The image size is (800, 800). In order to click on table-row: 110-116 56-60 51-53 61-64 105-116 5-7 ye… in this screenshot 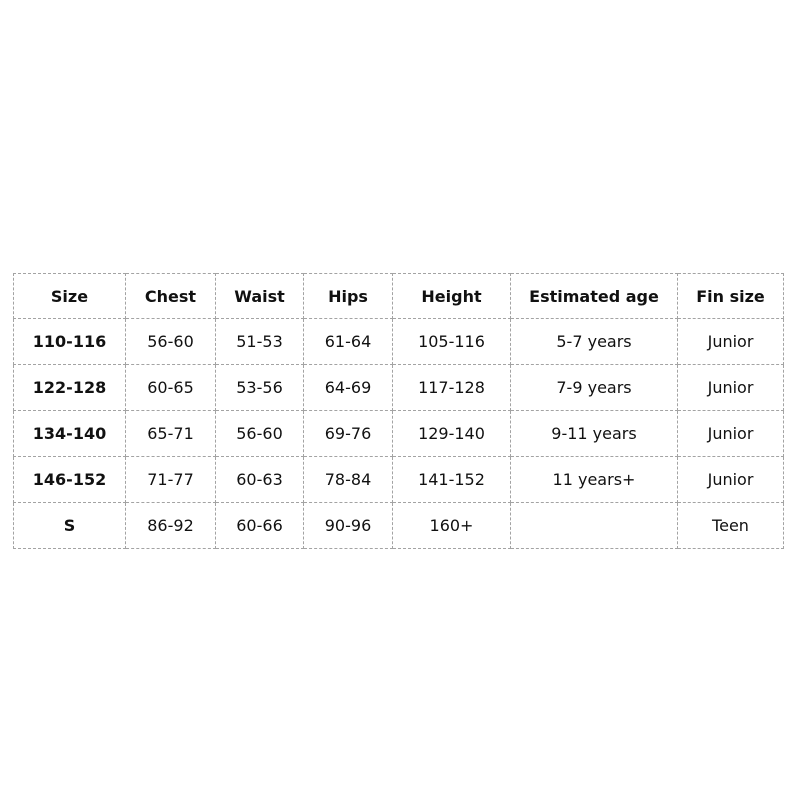, I will do `click(398, 341)`.